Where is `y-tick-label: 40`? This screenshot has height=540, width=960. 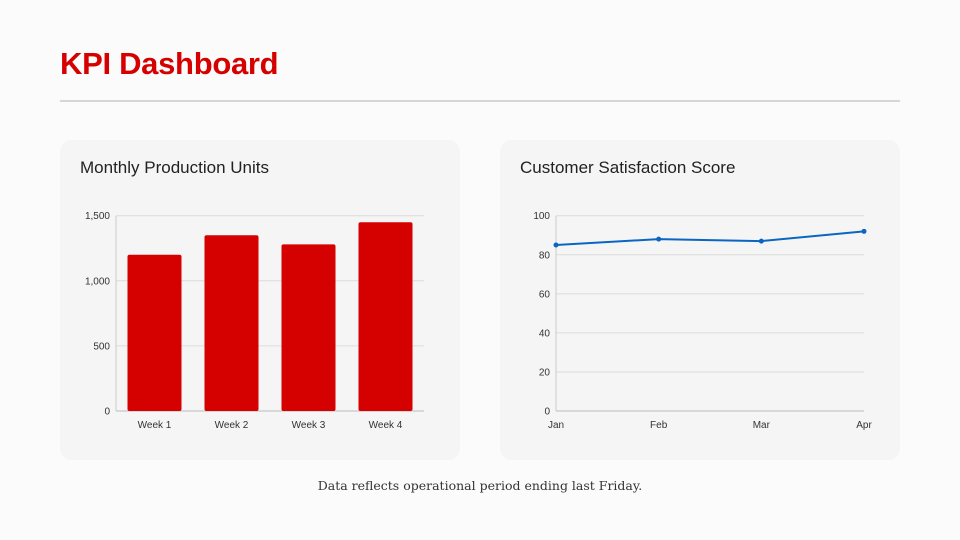 y-tick-label: 40 is located at coordinates (545, 333).